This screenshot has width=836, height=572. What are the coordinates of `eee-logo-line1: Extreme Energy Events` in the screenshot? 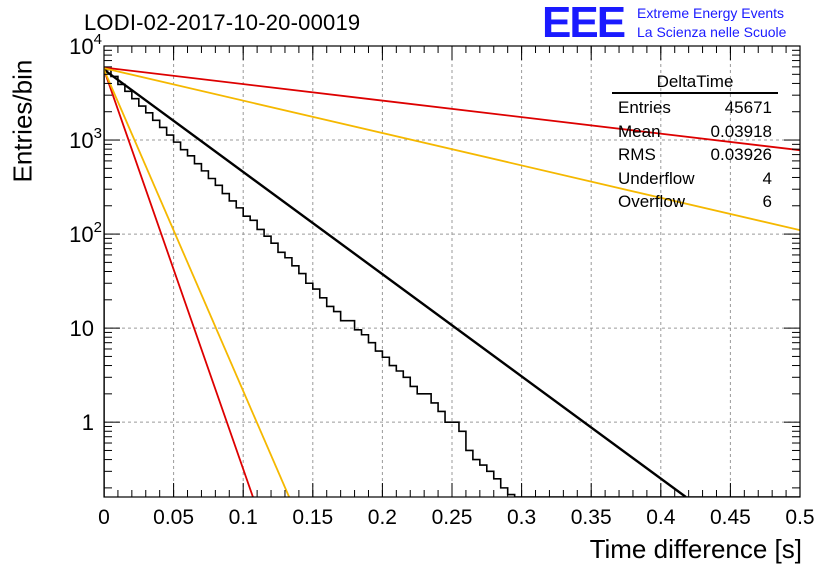 It's located at (711, 13).